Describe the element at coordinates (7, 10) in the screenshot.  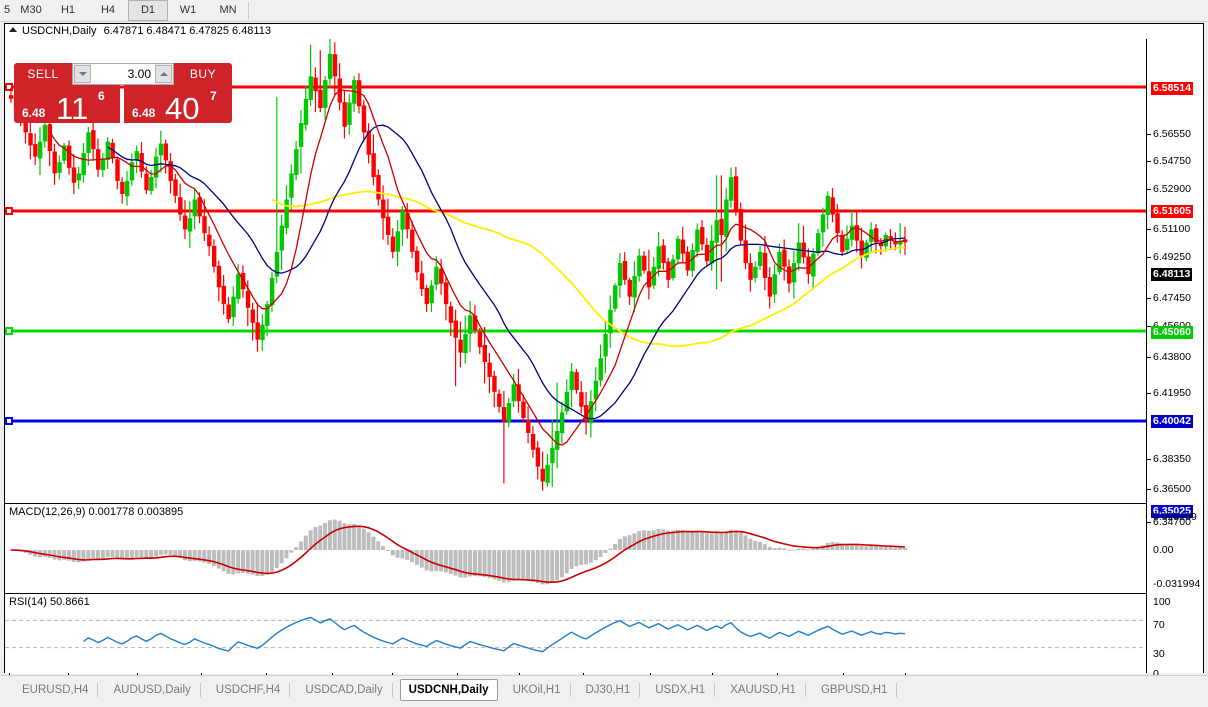
I see `timeframe-button-5: 5` at that location.